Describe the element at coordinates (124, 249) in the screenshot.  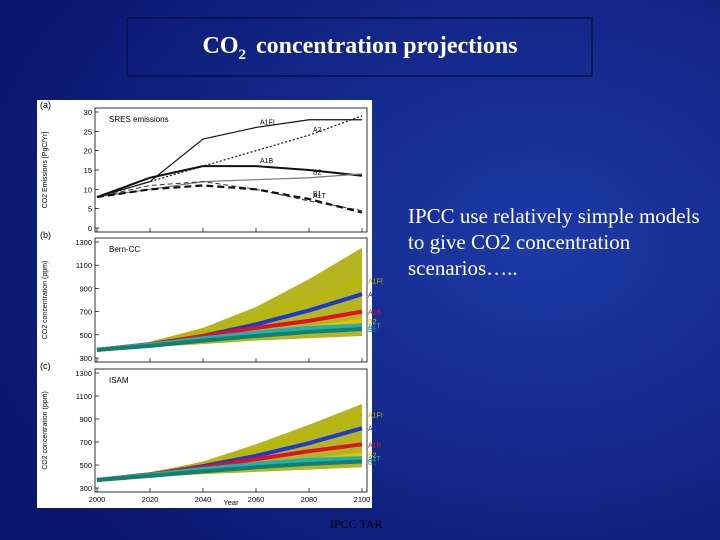
I see `panel-label: Bern-CC` at that location.